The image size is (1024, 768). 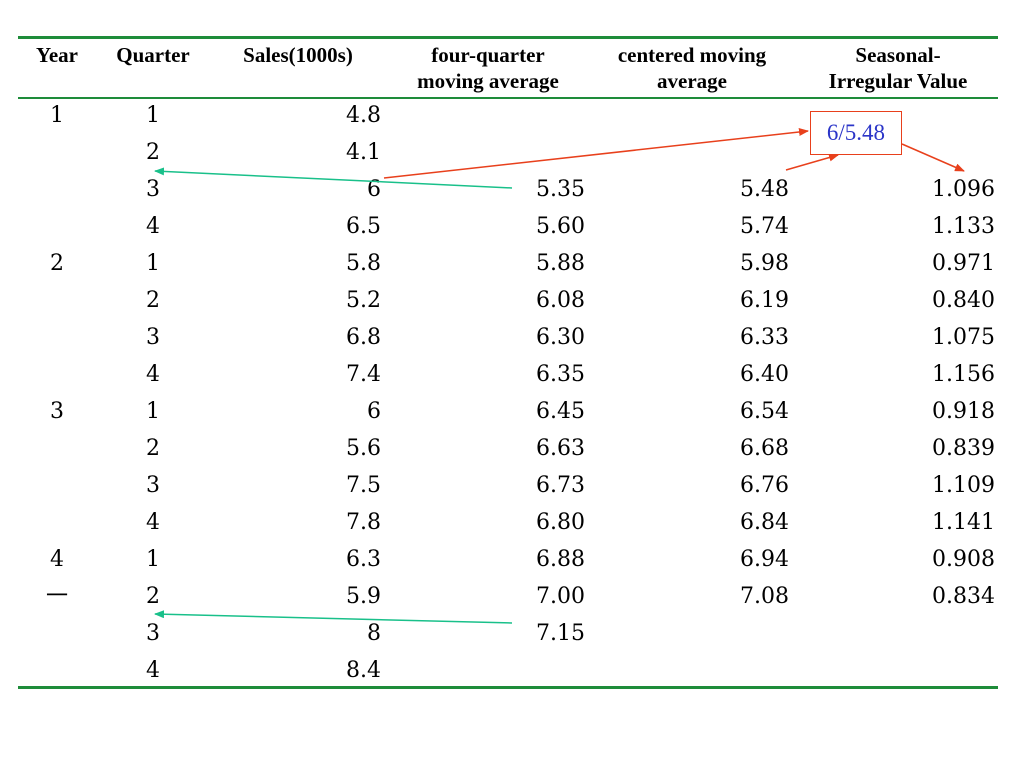 I want to click on cell-moving-average: 6.63, so click(x=560, y=448).